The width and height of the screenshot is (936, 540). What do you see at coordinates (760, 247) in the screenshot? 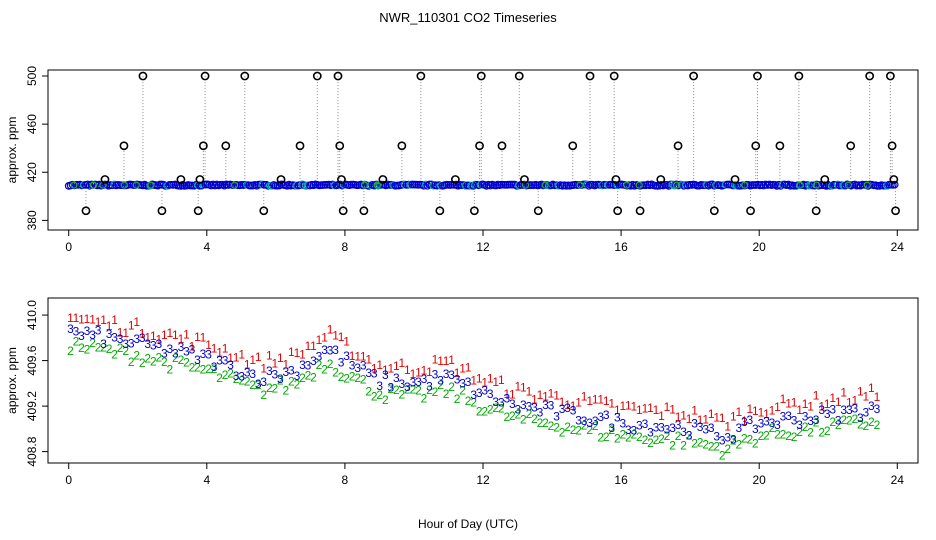
I see `x-tick-label: 20` at bounding box center [760, 247].